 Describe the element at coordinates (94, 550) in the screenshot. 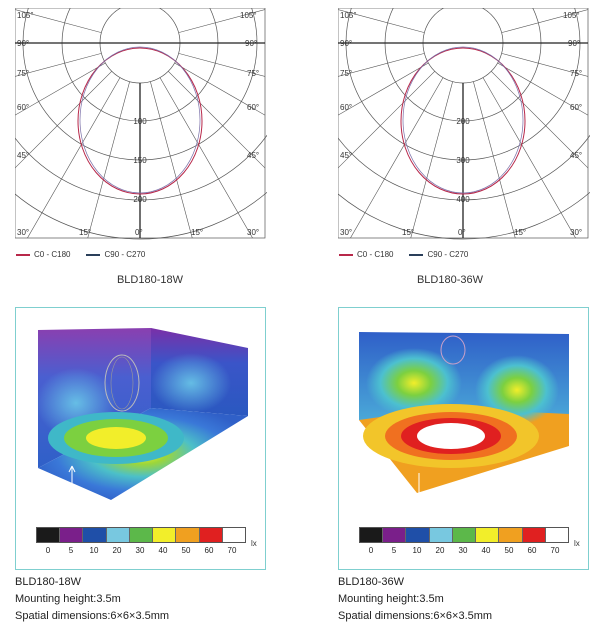

I see `scale-label: 10` at that location.